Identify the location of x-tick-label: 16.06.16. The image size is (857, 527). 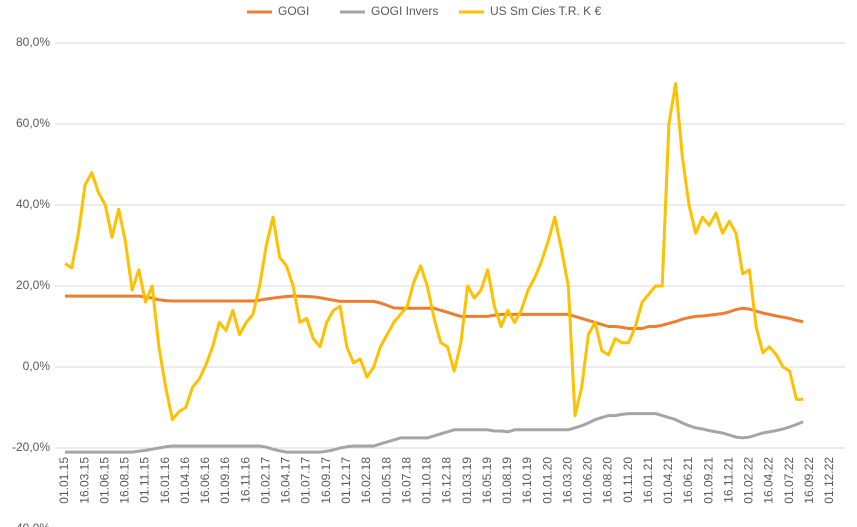
(205, 480).